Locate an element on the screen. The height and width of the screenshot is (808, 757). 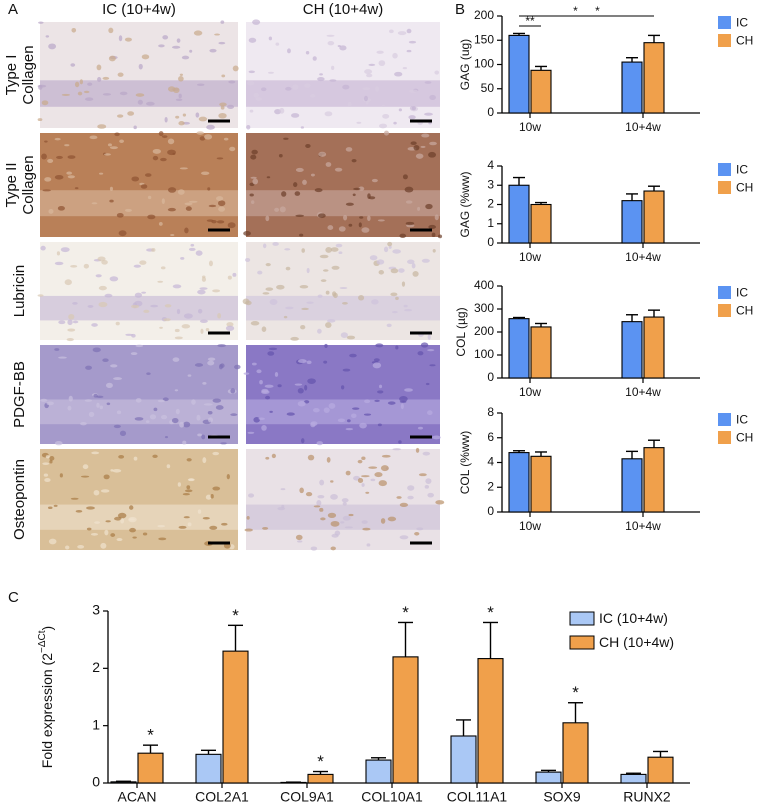
row-label: Osteopontin is located at coordinates (19, 499).